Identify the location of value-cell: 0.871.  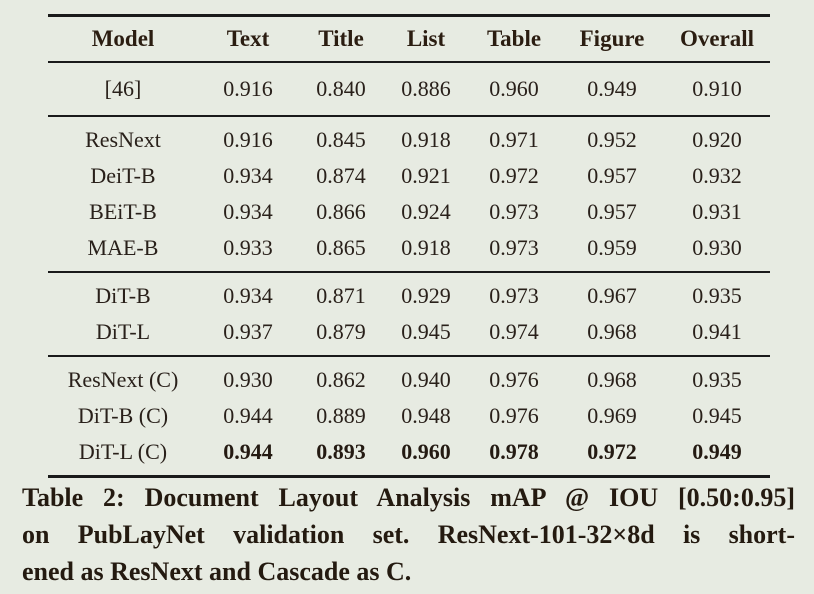
(341, 295).